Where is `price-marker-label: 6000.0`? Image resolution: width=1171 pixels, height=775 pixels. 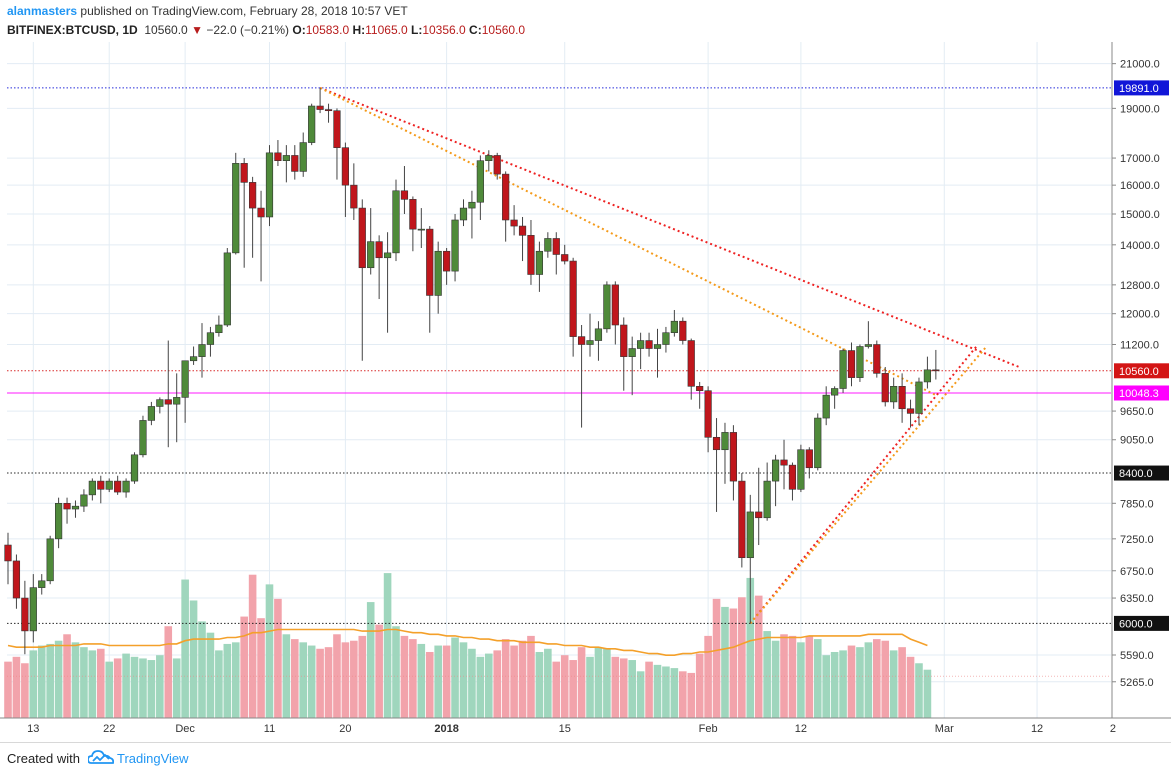 price-marker-label: 6000.0 is located at coordinates (1136, 624).